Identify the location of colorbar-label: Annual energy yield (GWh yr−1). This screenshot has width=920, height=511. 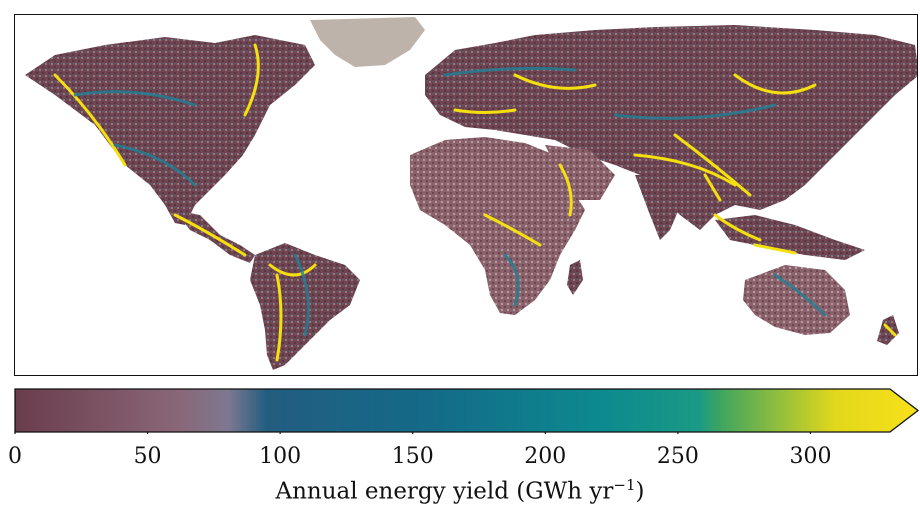
(460, 491).